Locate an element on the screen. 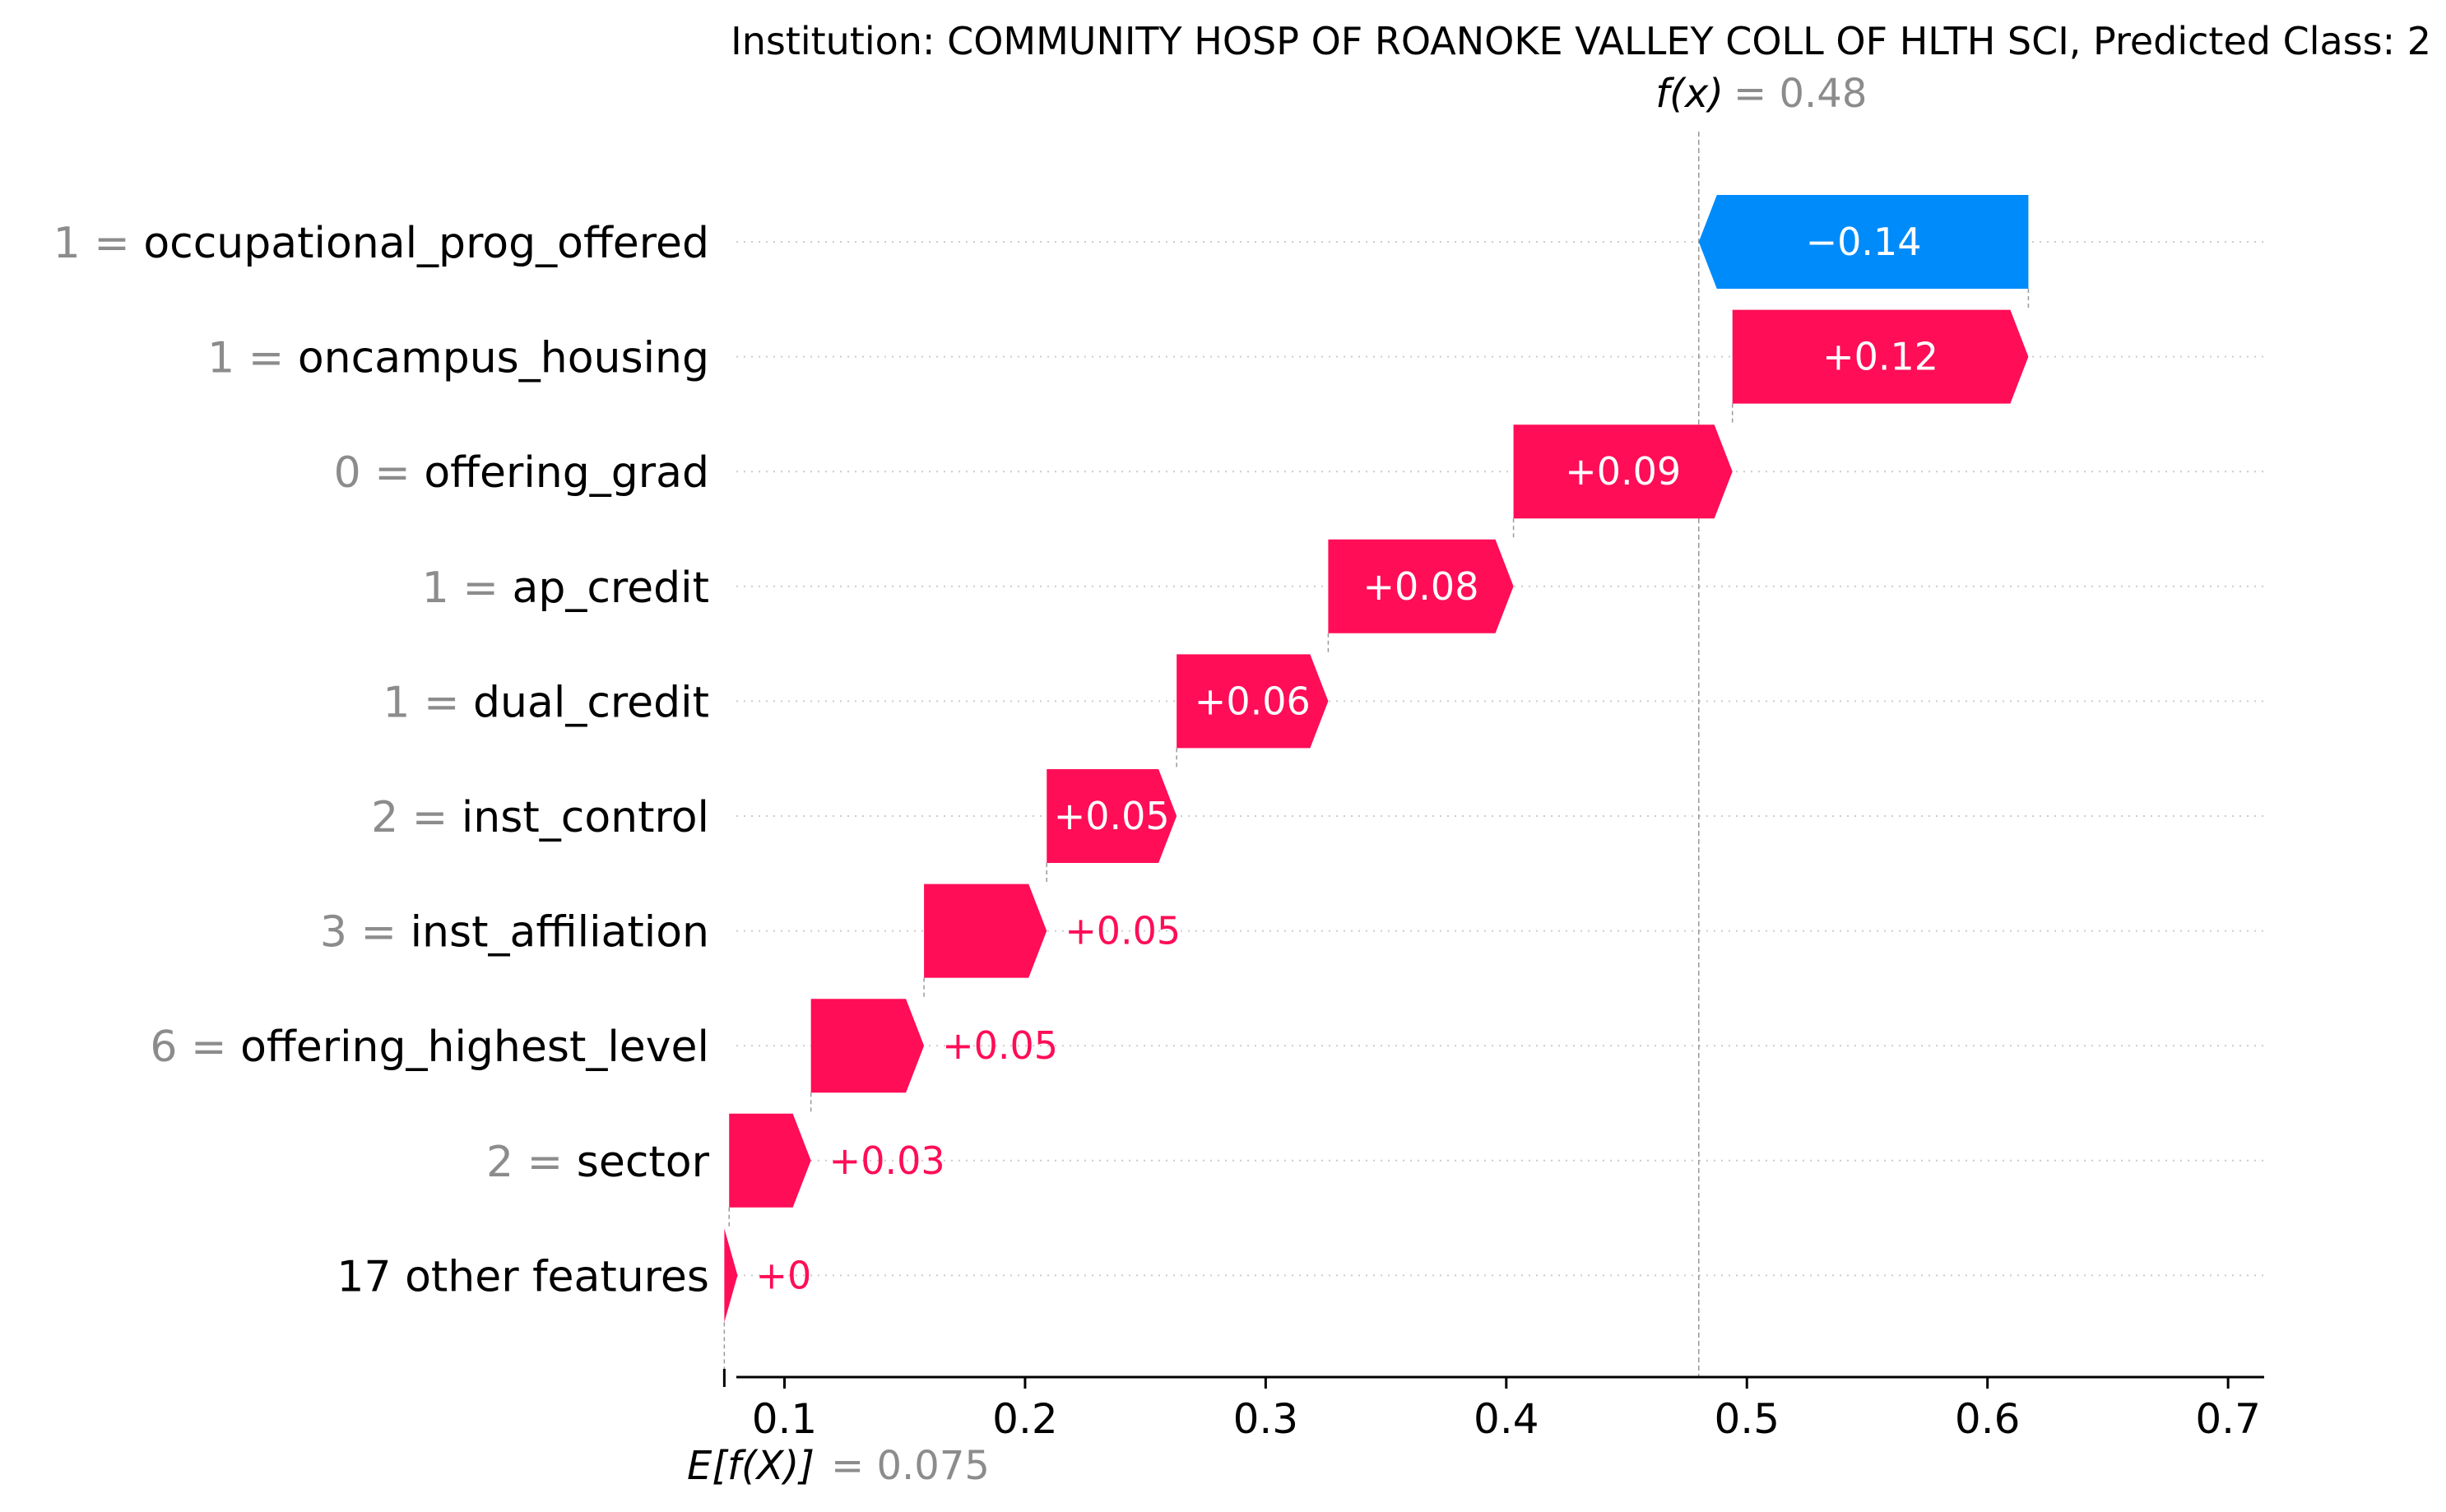 This screenshot has height=1512, width=2446. bar-dual_credit is located at coordinates (1253, 701).